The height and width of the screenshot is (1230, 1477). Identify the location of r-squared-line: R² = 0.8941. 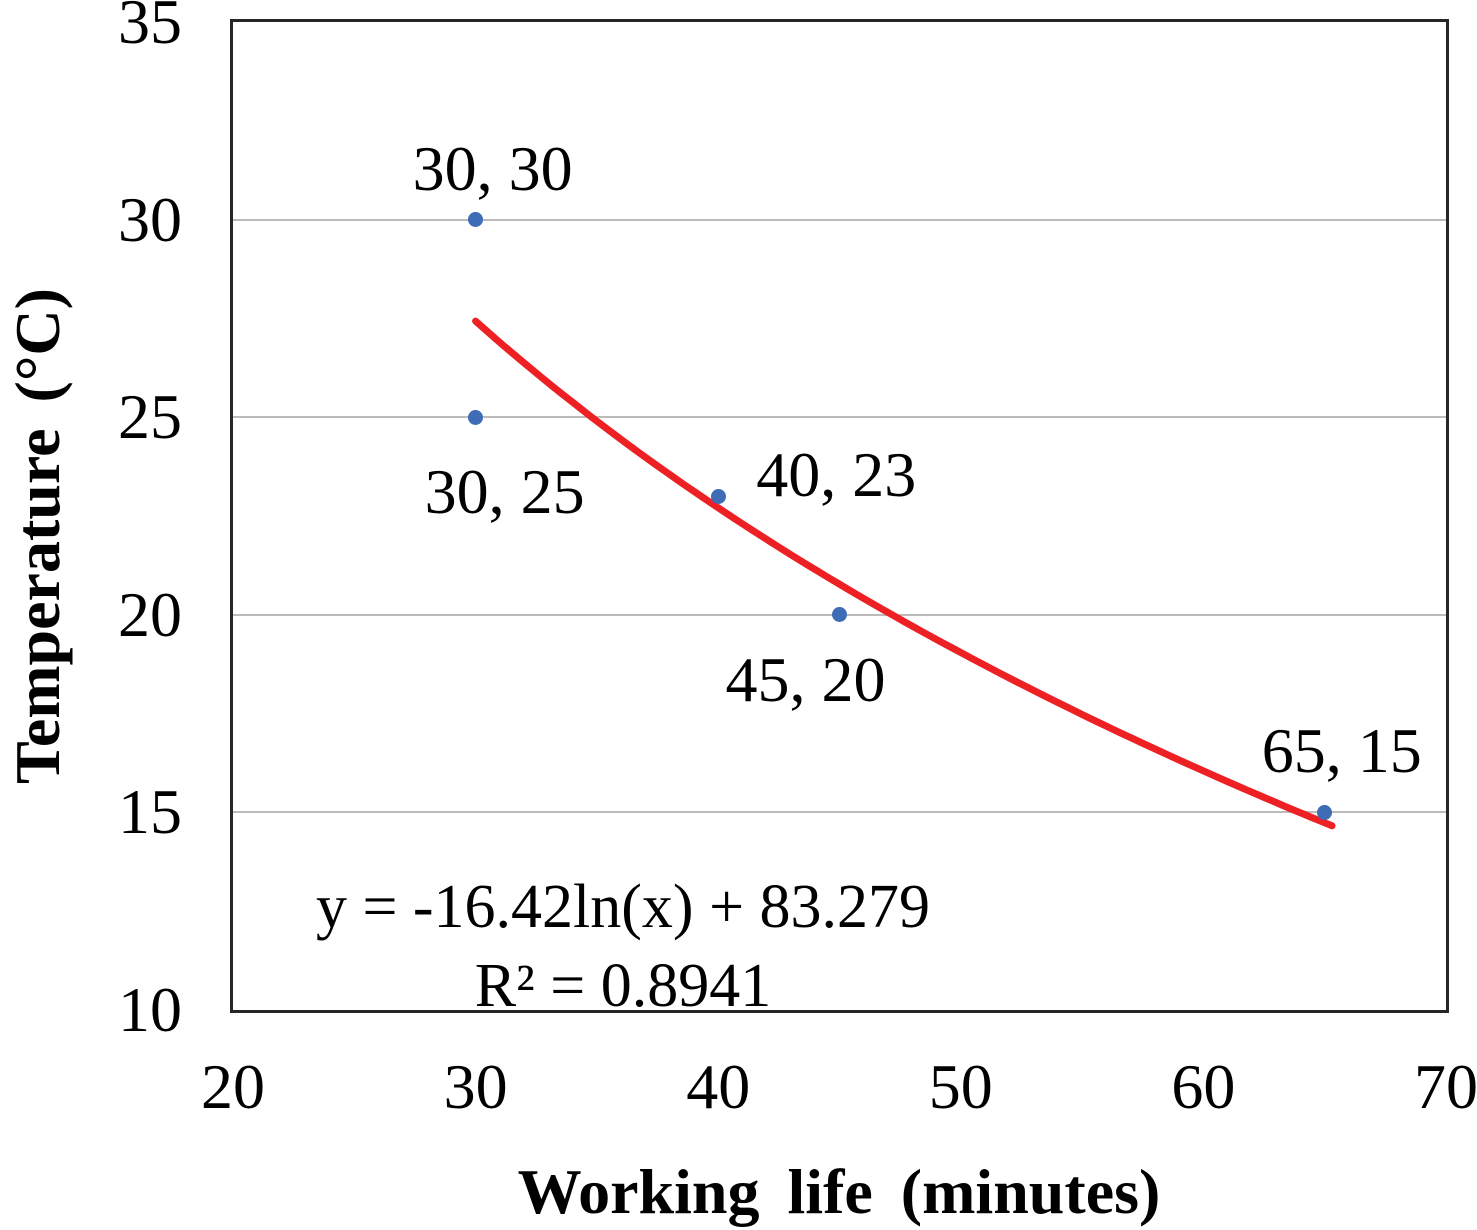
(623, 986).